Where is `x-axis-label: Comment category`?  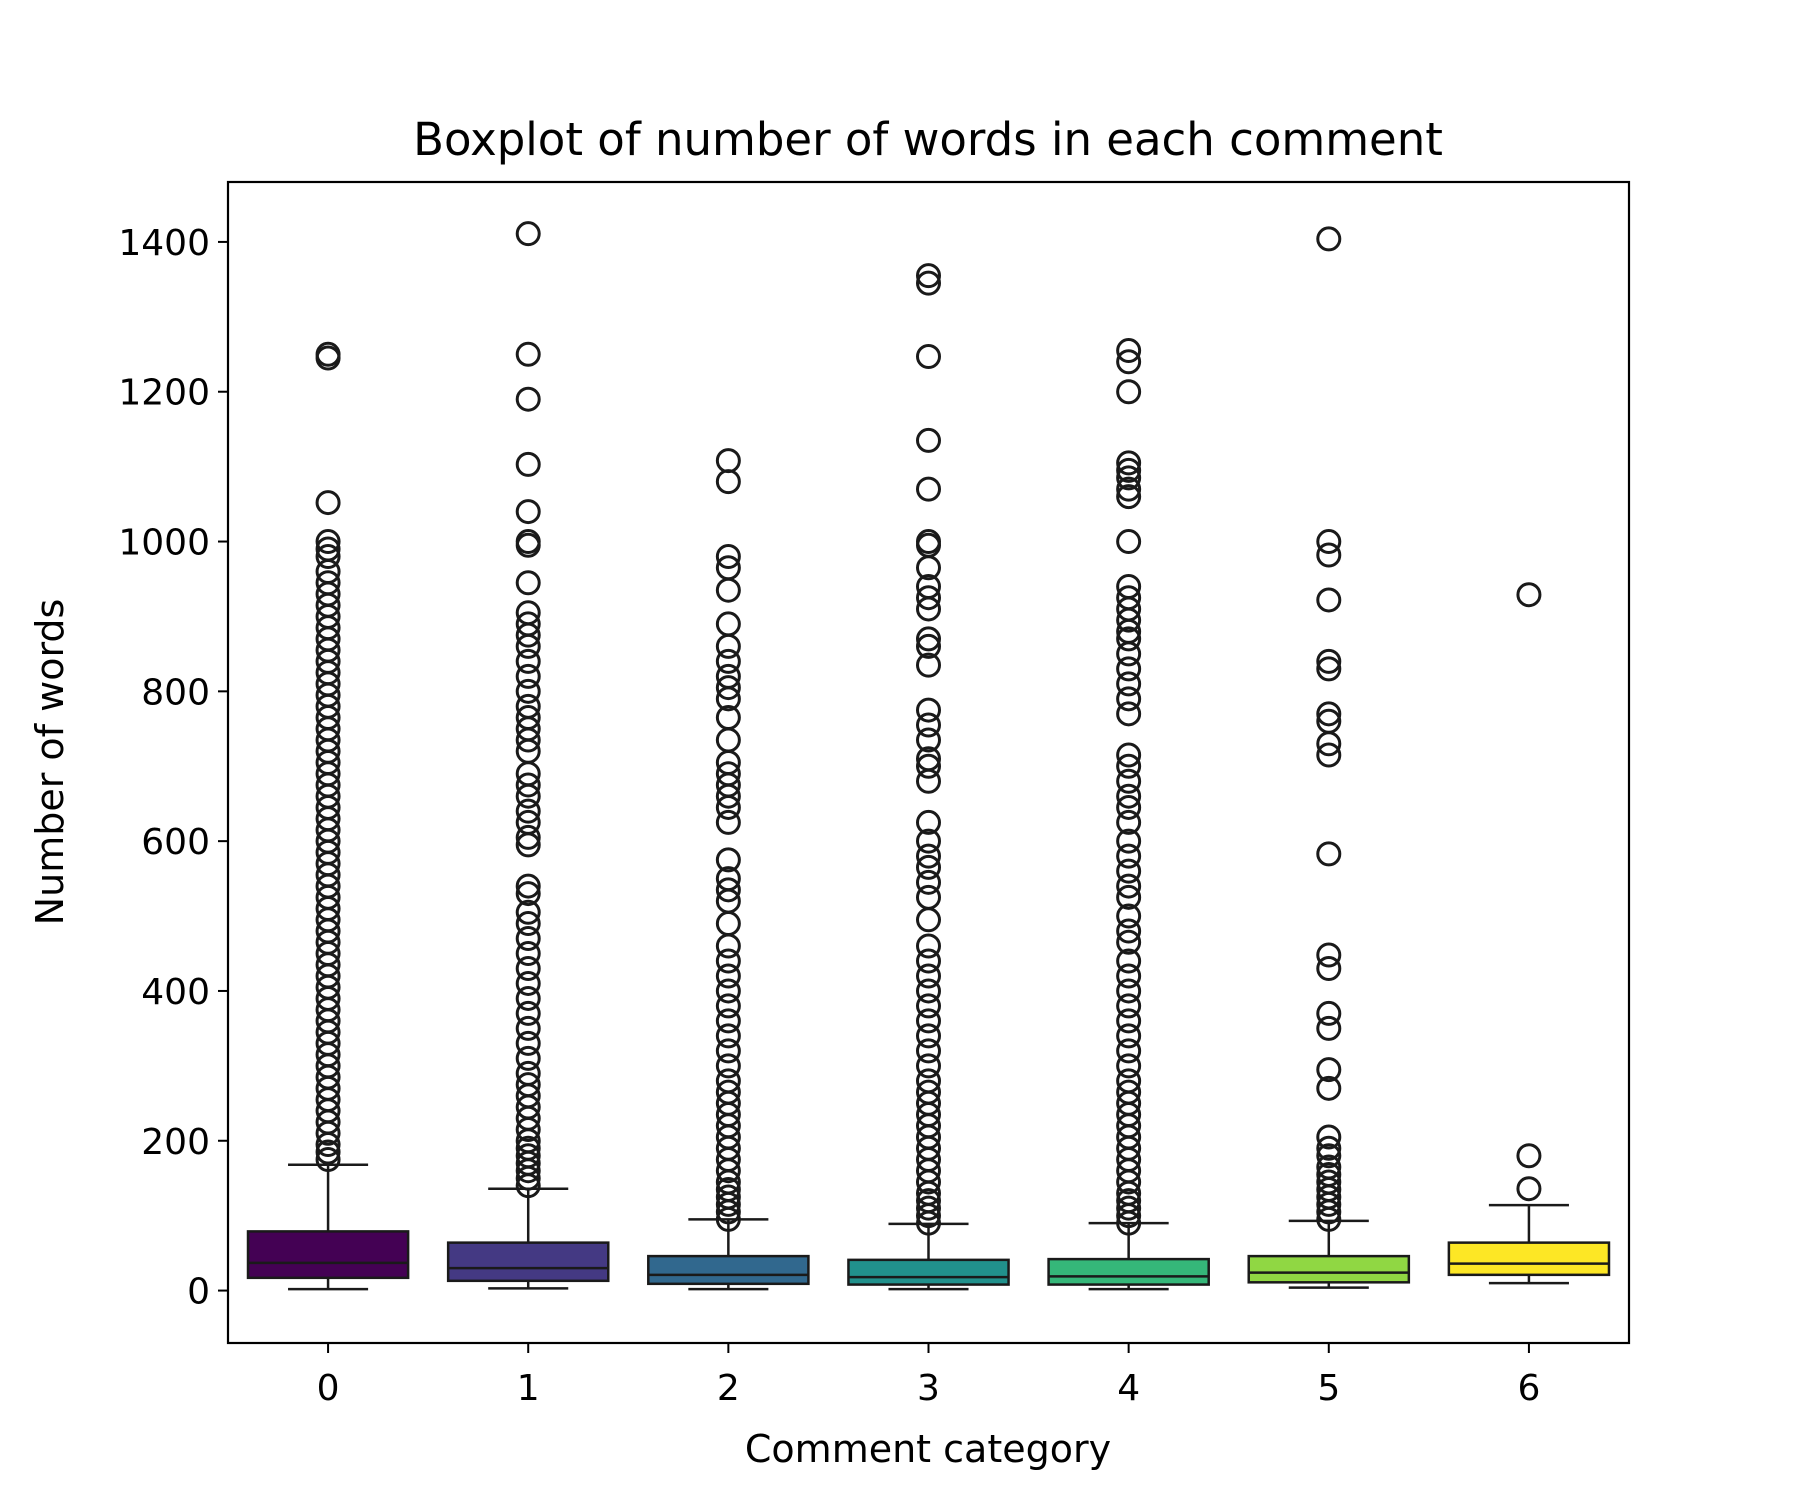
x-axis-label: Comment category is located at coordinates (928, 1449).